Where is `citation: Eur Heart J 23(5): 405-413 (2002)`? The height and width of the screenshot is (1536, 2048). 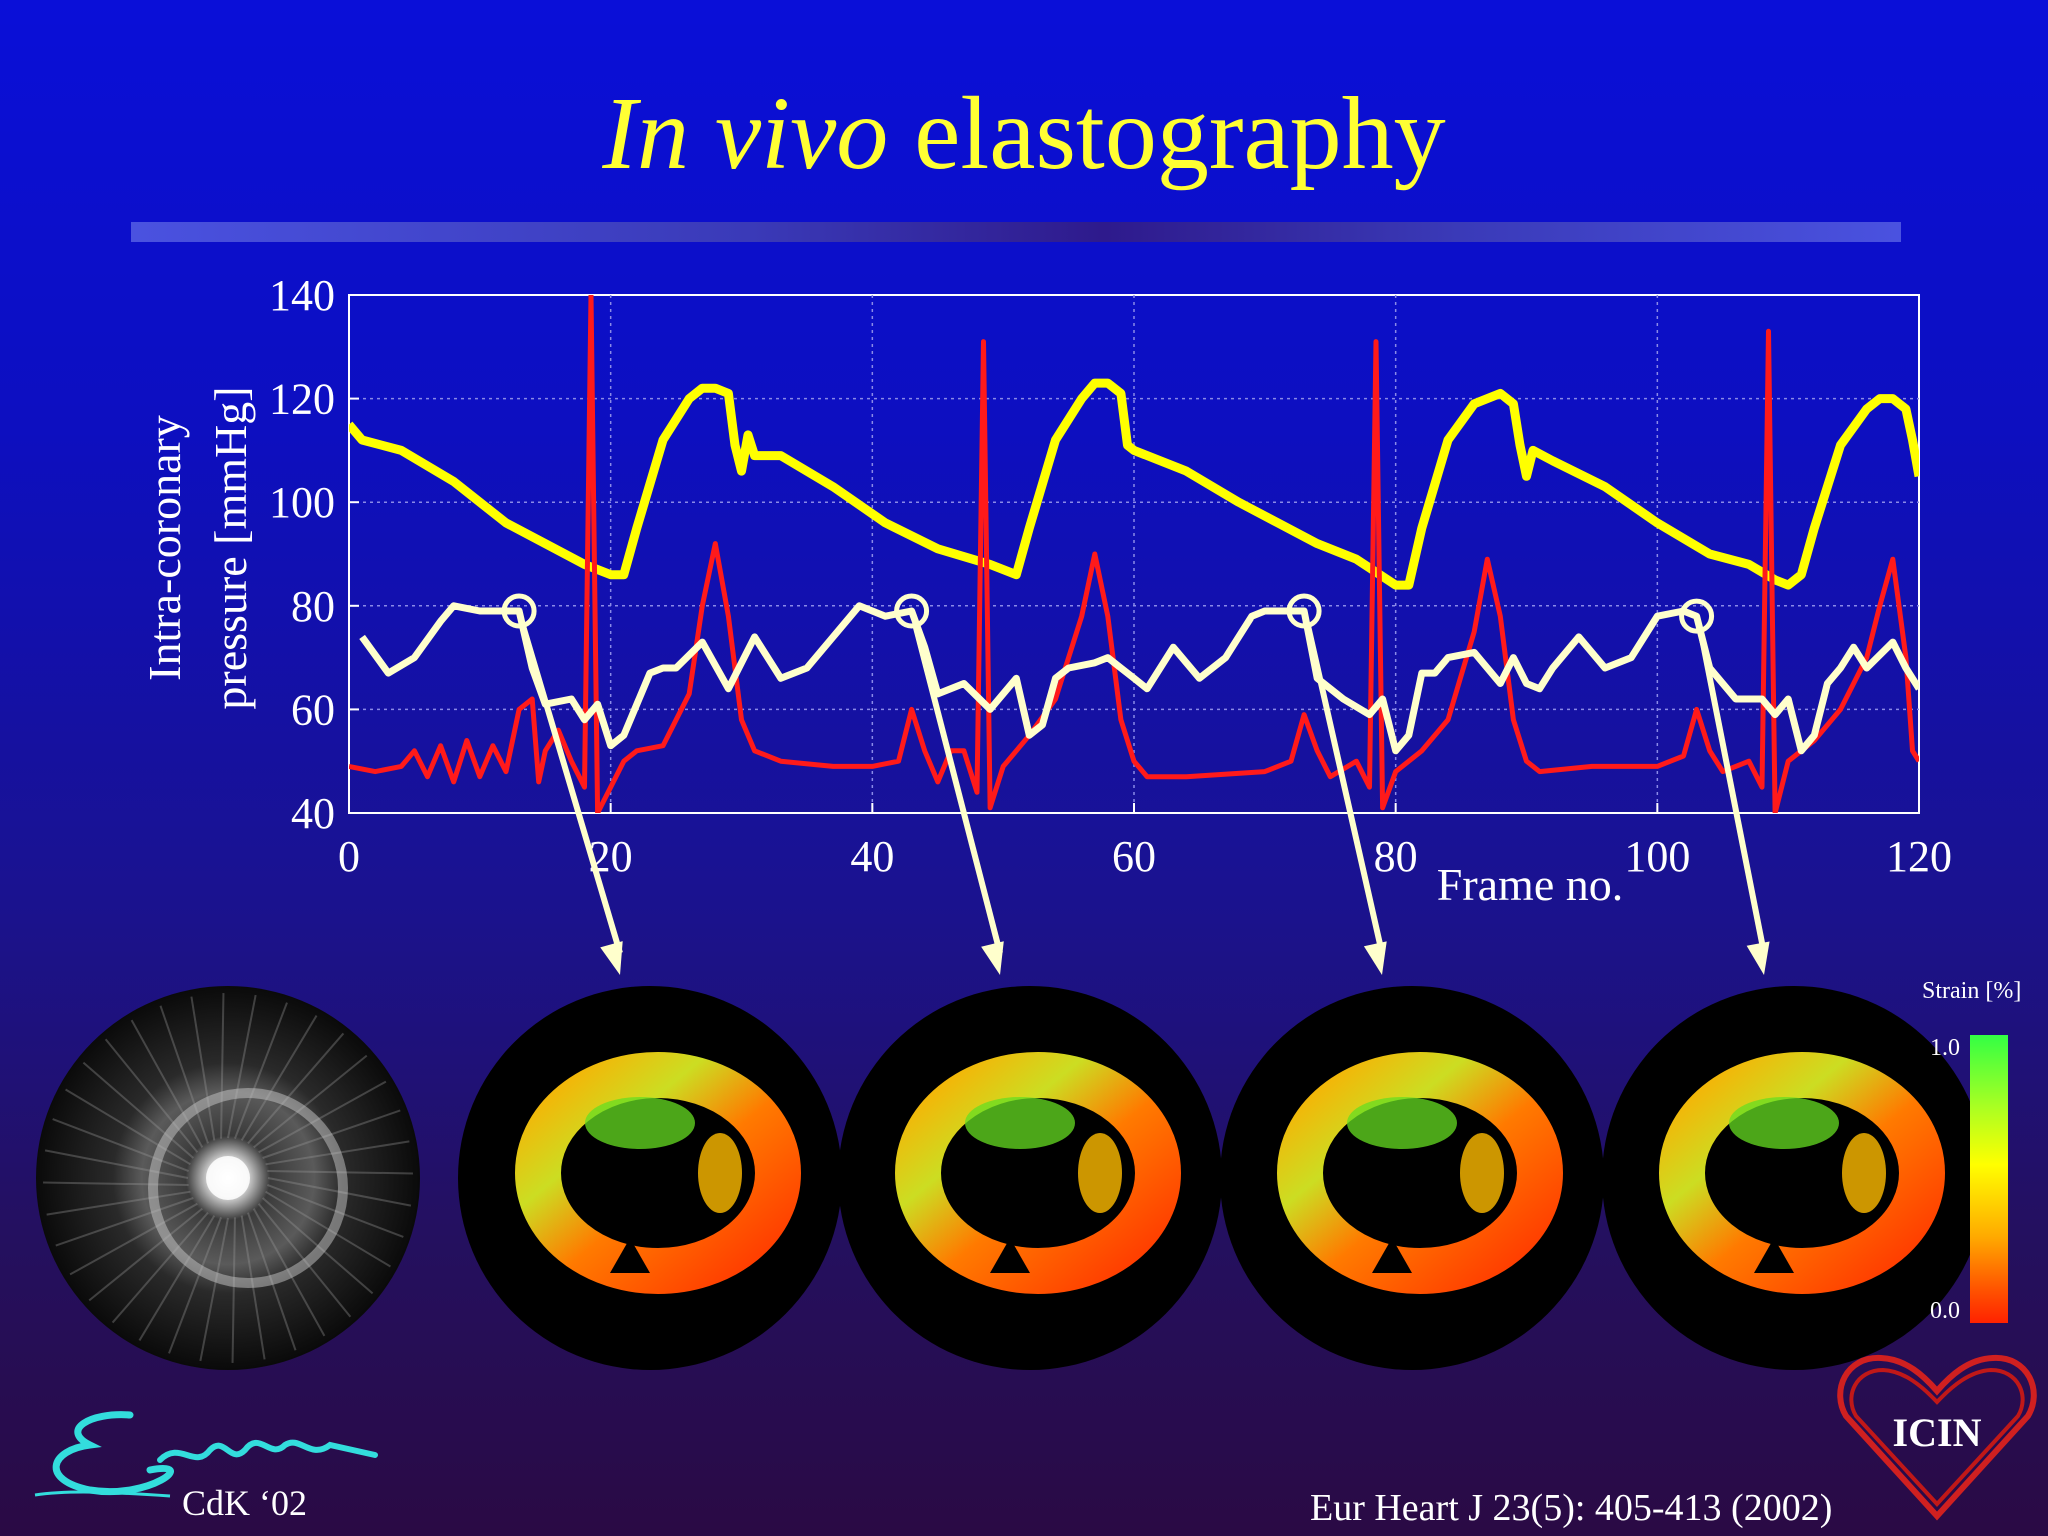 citation: Eur Heart J 23(5): 405-413 (2002) is located at coordinates (1571, 1508).